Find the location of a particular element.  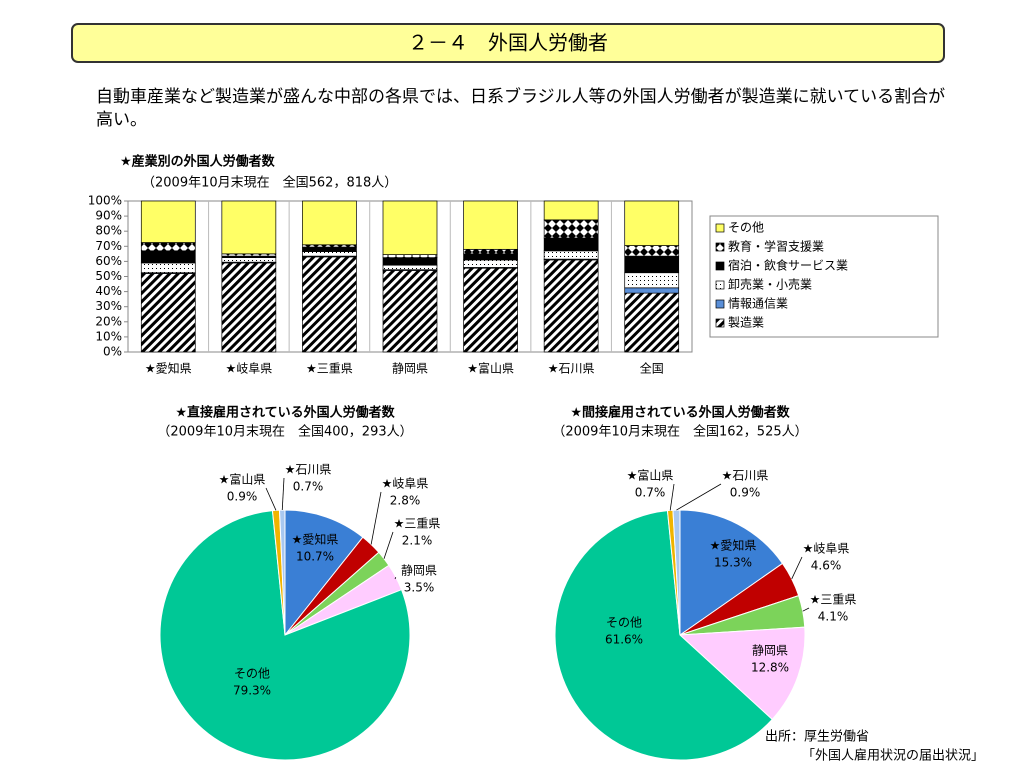

slice-value: 2.1% is located at coordinates (417, 541).